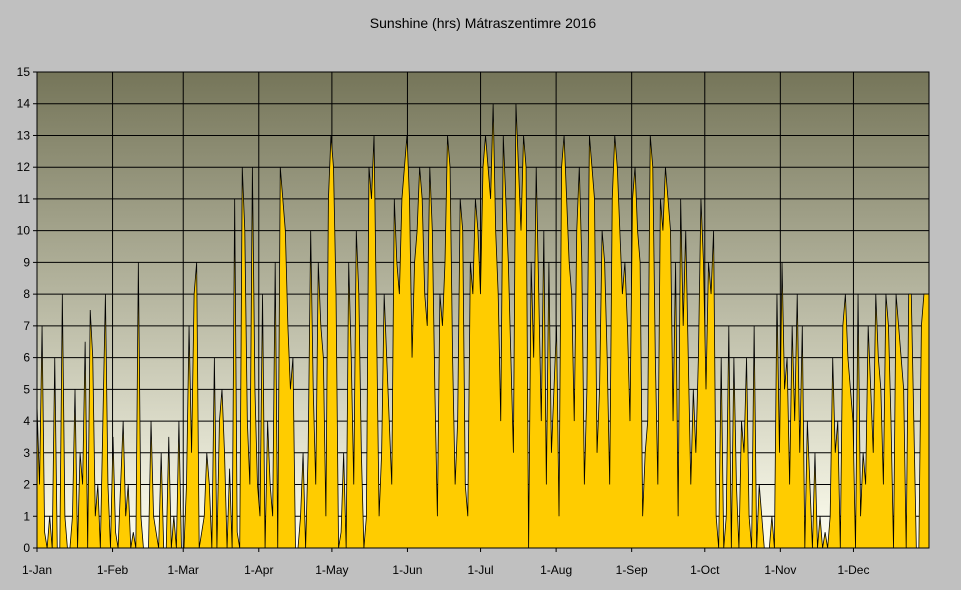 Image resolution: width=961 pixels, height=590 pixels. I want to click on x-tick-label: 1-Jun, so click(407, 570).